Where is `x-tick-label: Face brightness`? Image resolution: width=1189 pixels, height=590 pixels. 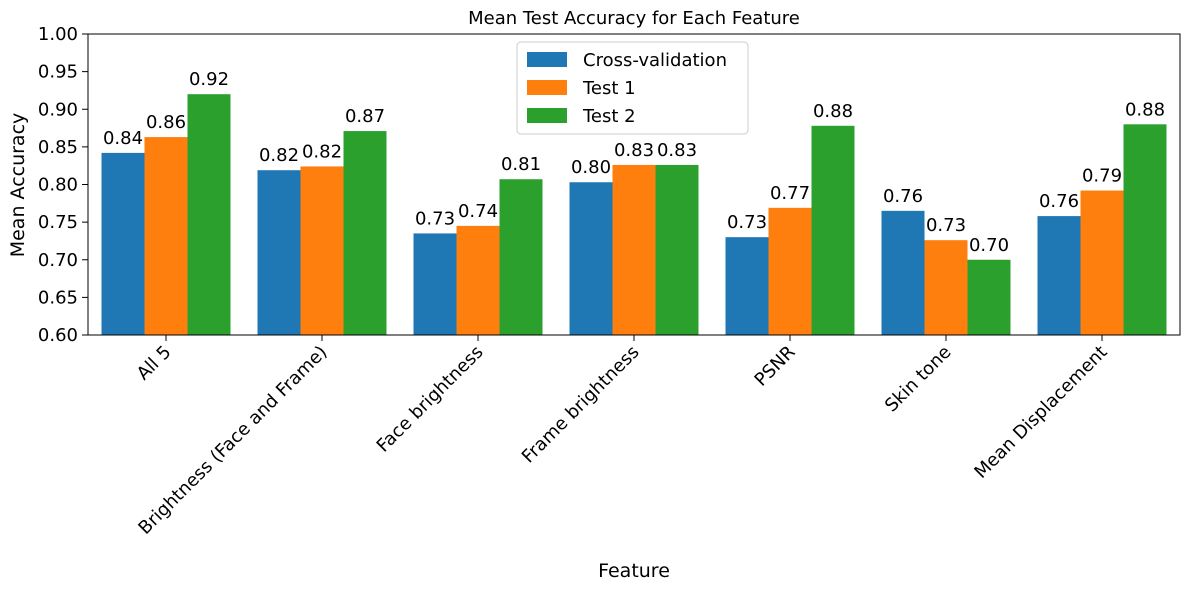 x-tick-label: Face brightness is located at coordinates (430, 399).